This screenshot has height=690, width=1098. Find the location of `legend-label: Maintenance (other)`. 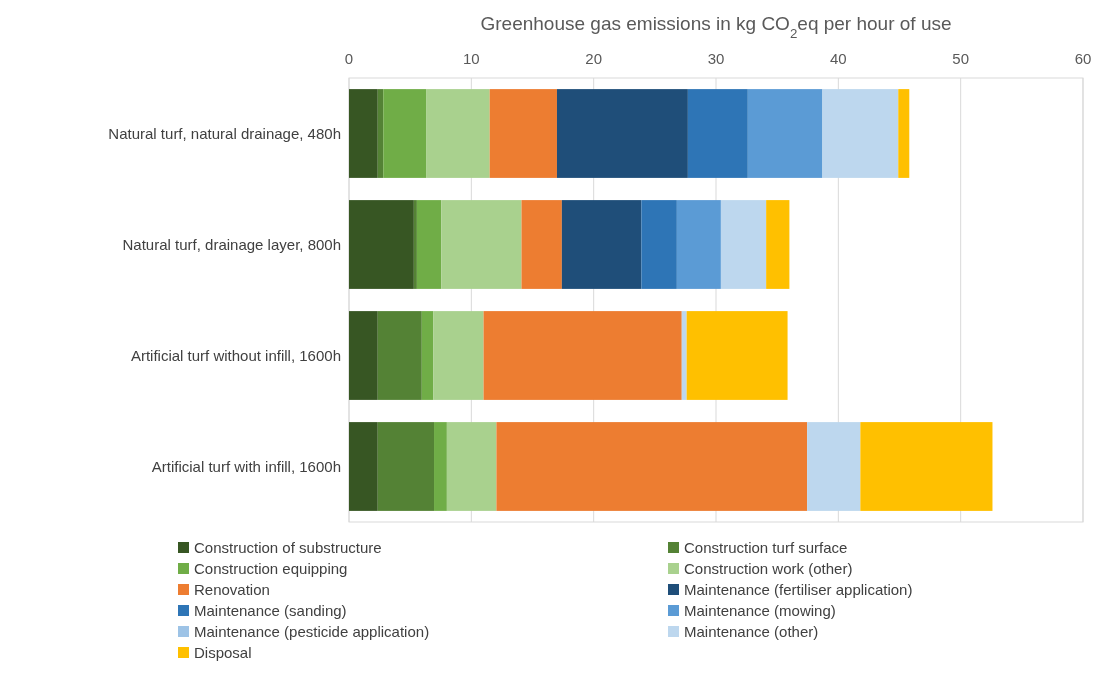

legend-label: Maintenance (other) is located at coordinates (751, 632).